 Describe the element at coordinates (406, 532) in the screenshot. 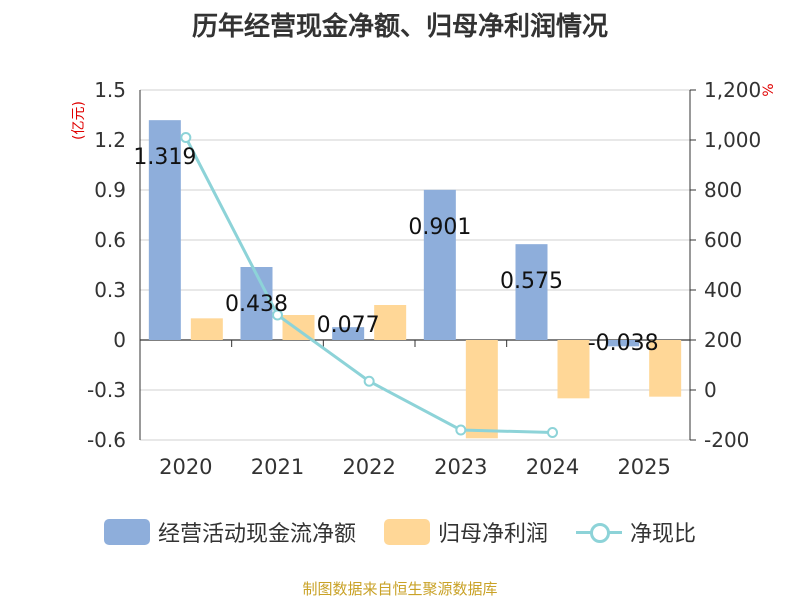

I see `legend-swatch-profit` at that location.